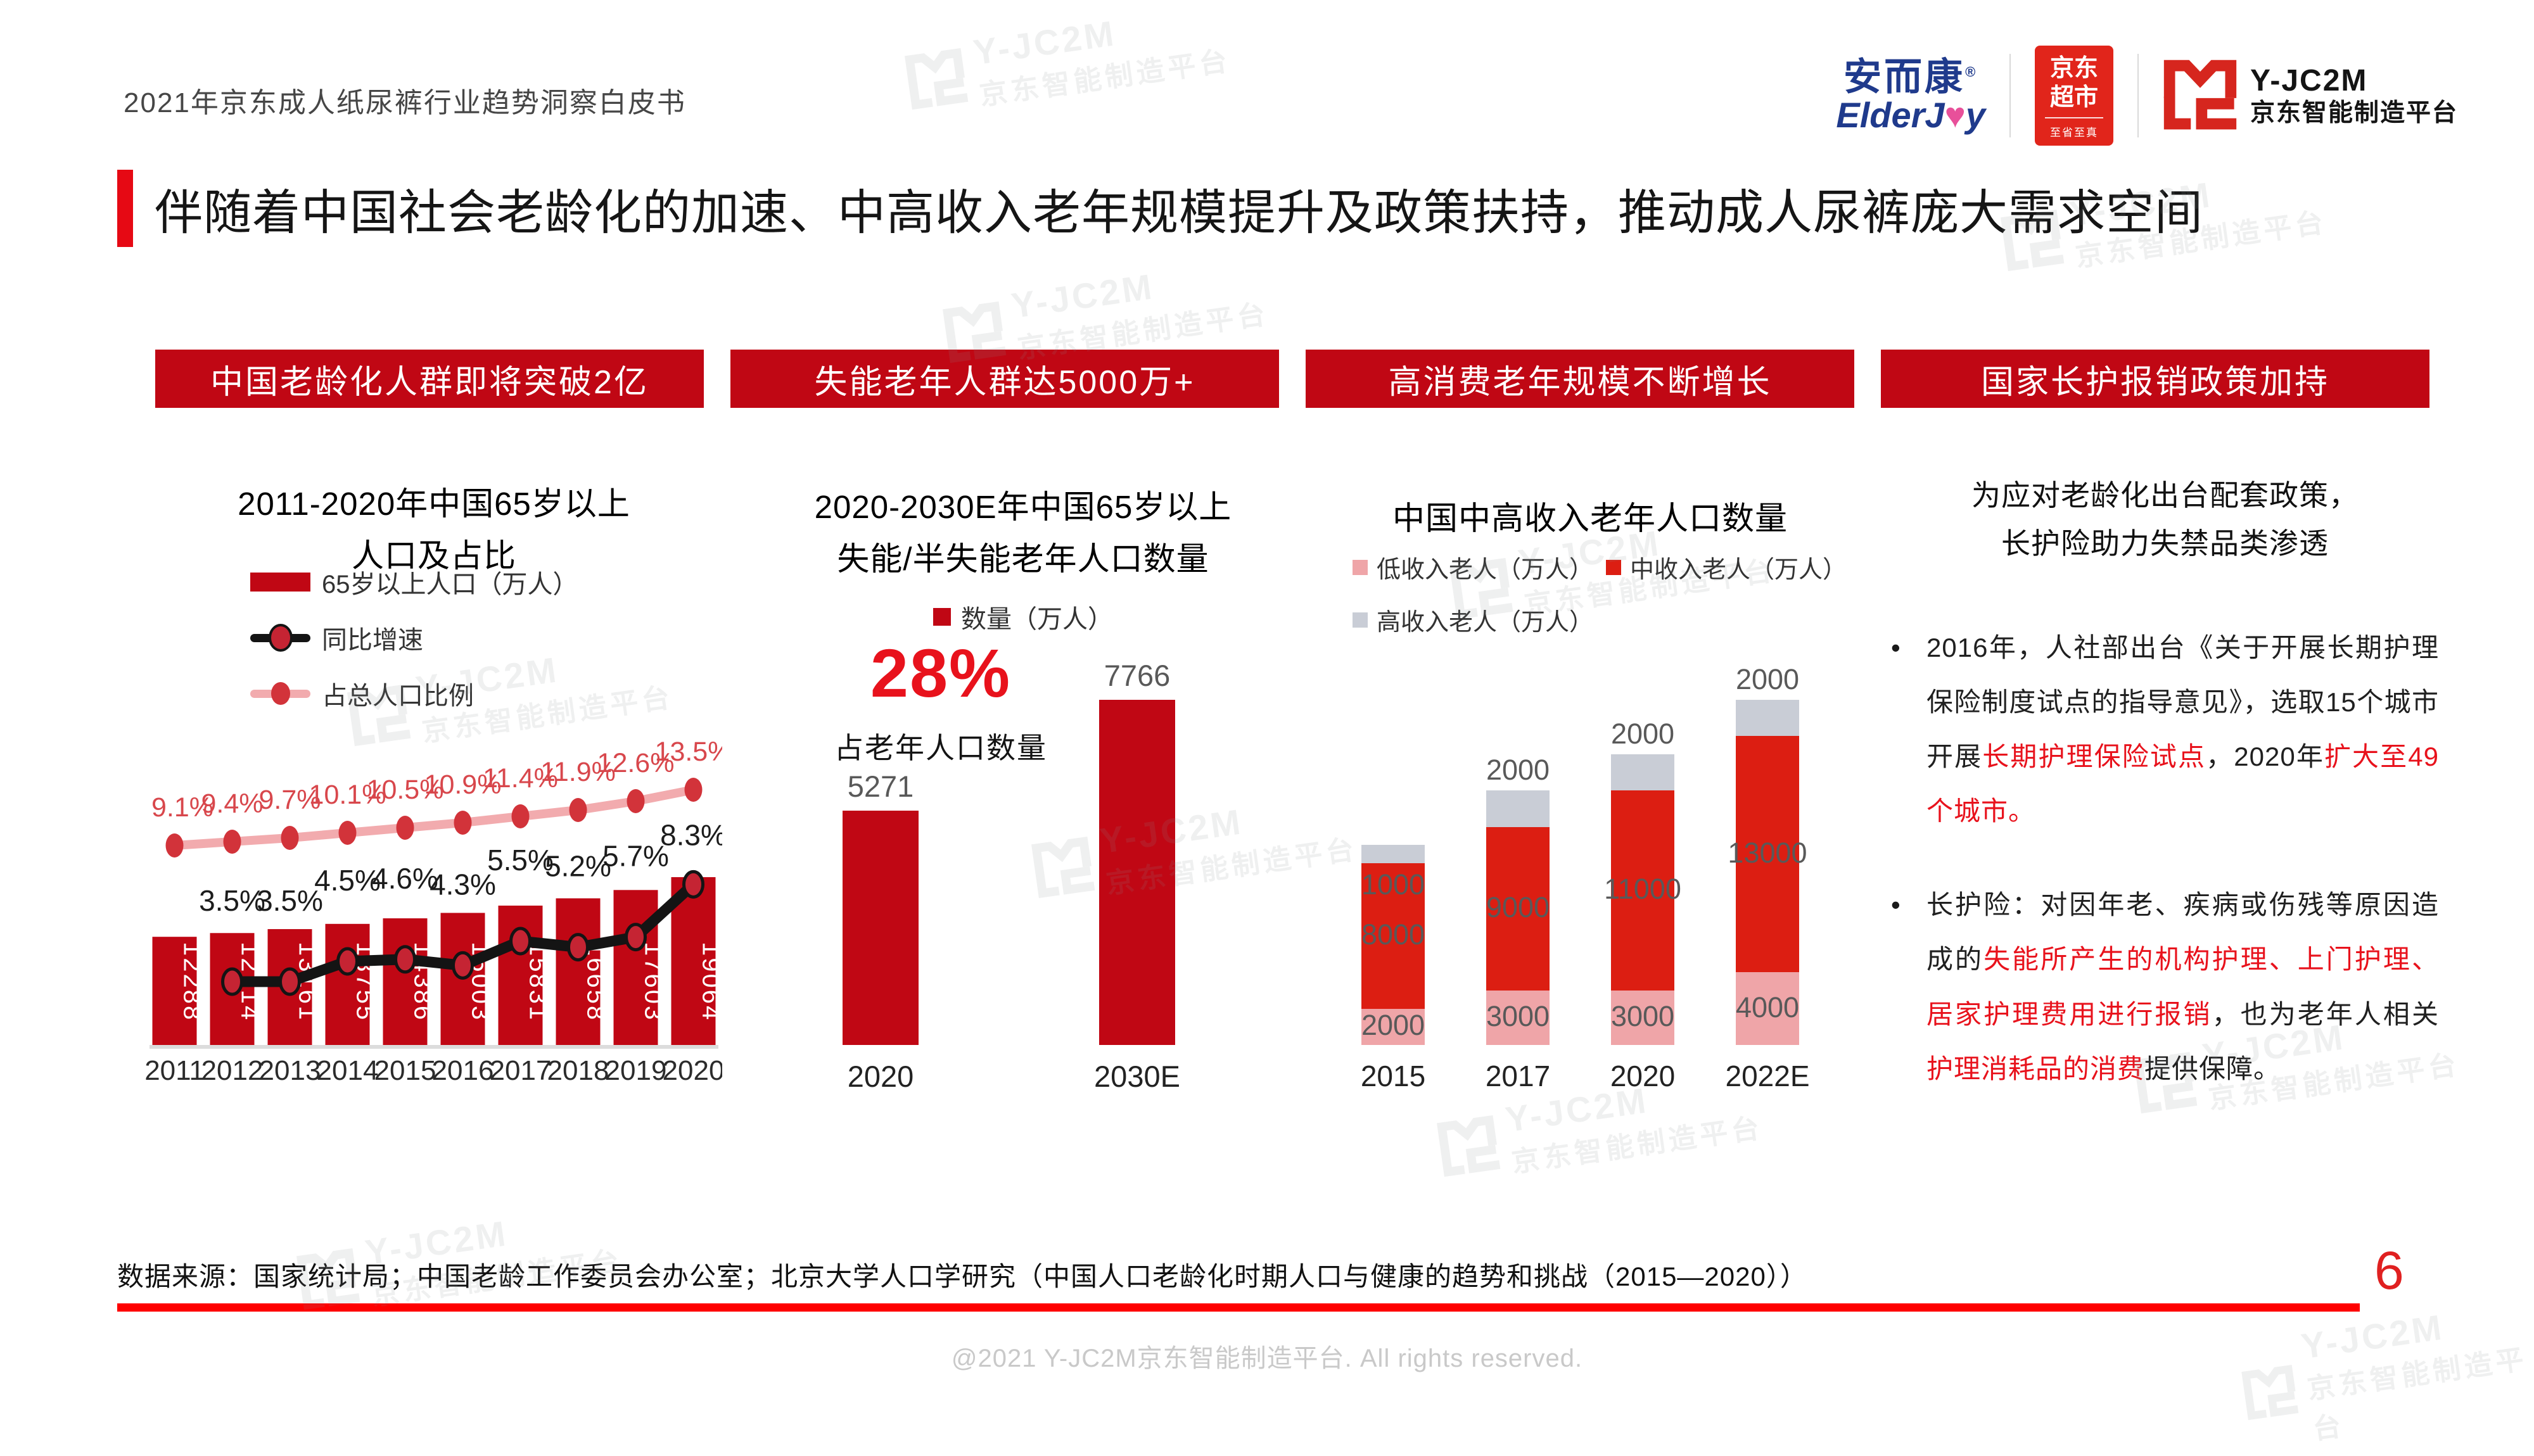  I want to click on chart1-legend-label: 占总人口比例, so click(398, 696).